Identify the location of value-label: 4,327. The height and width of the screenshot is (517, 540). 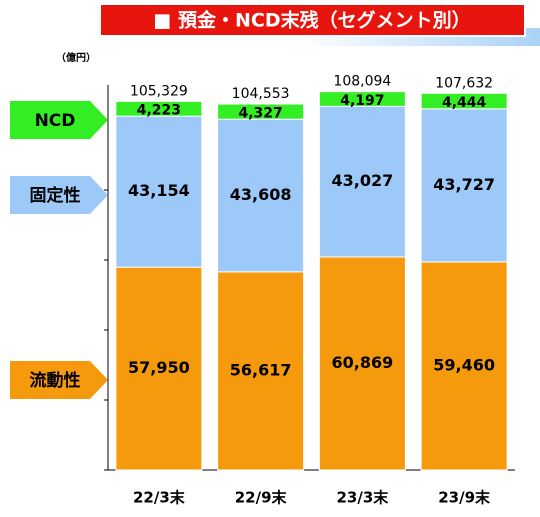
(260, 114).